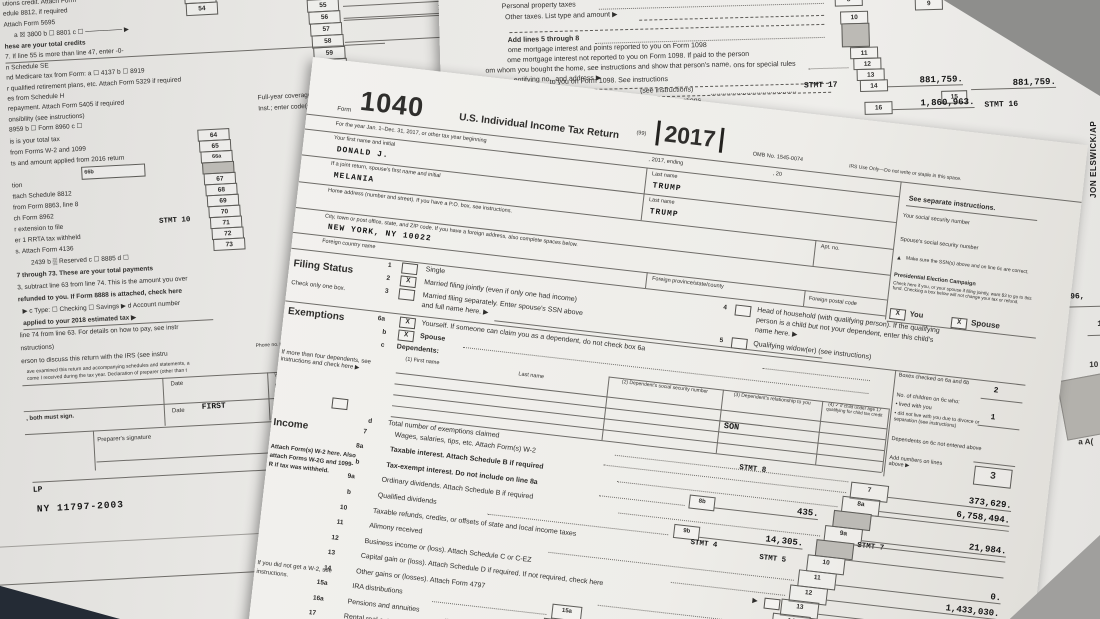 Image resolution: width=1100 pixels, height=619 pixels. Describe the element at coordinates (290, 424) in the screenshot. I see `income-heading: Income` at that location.